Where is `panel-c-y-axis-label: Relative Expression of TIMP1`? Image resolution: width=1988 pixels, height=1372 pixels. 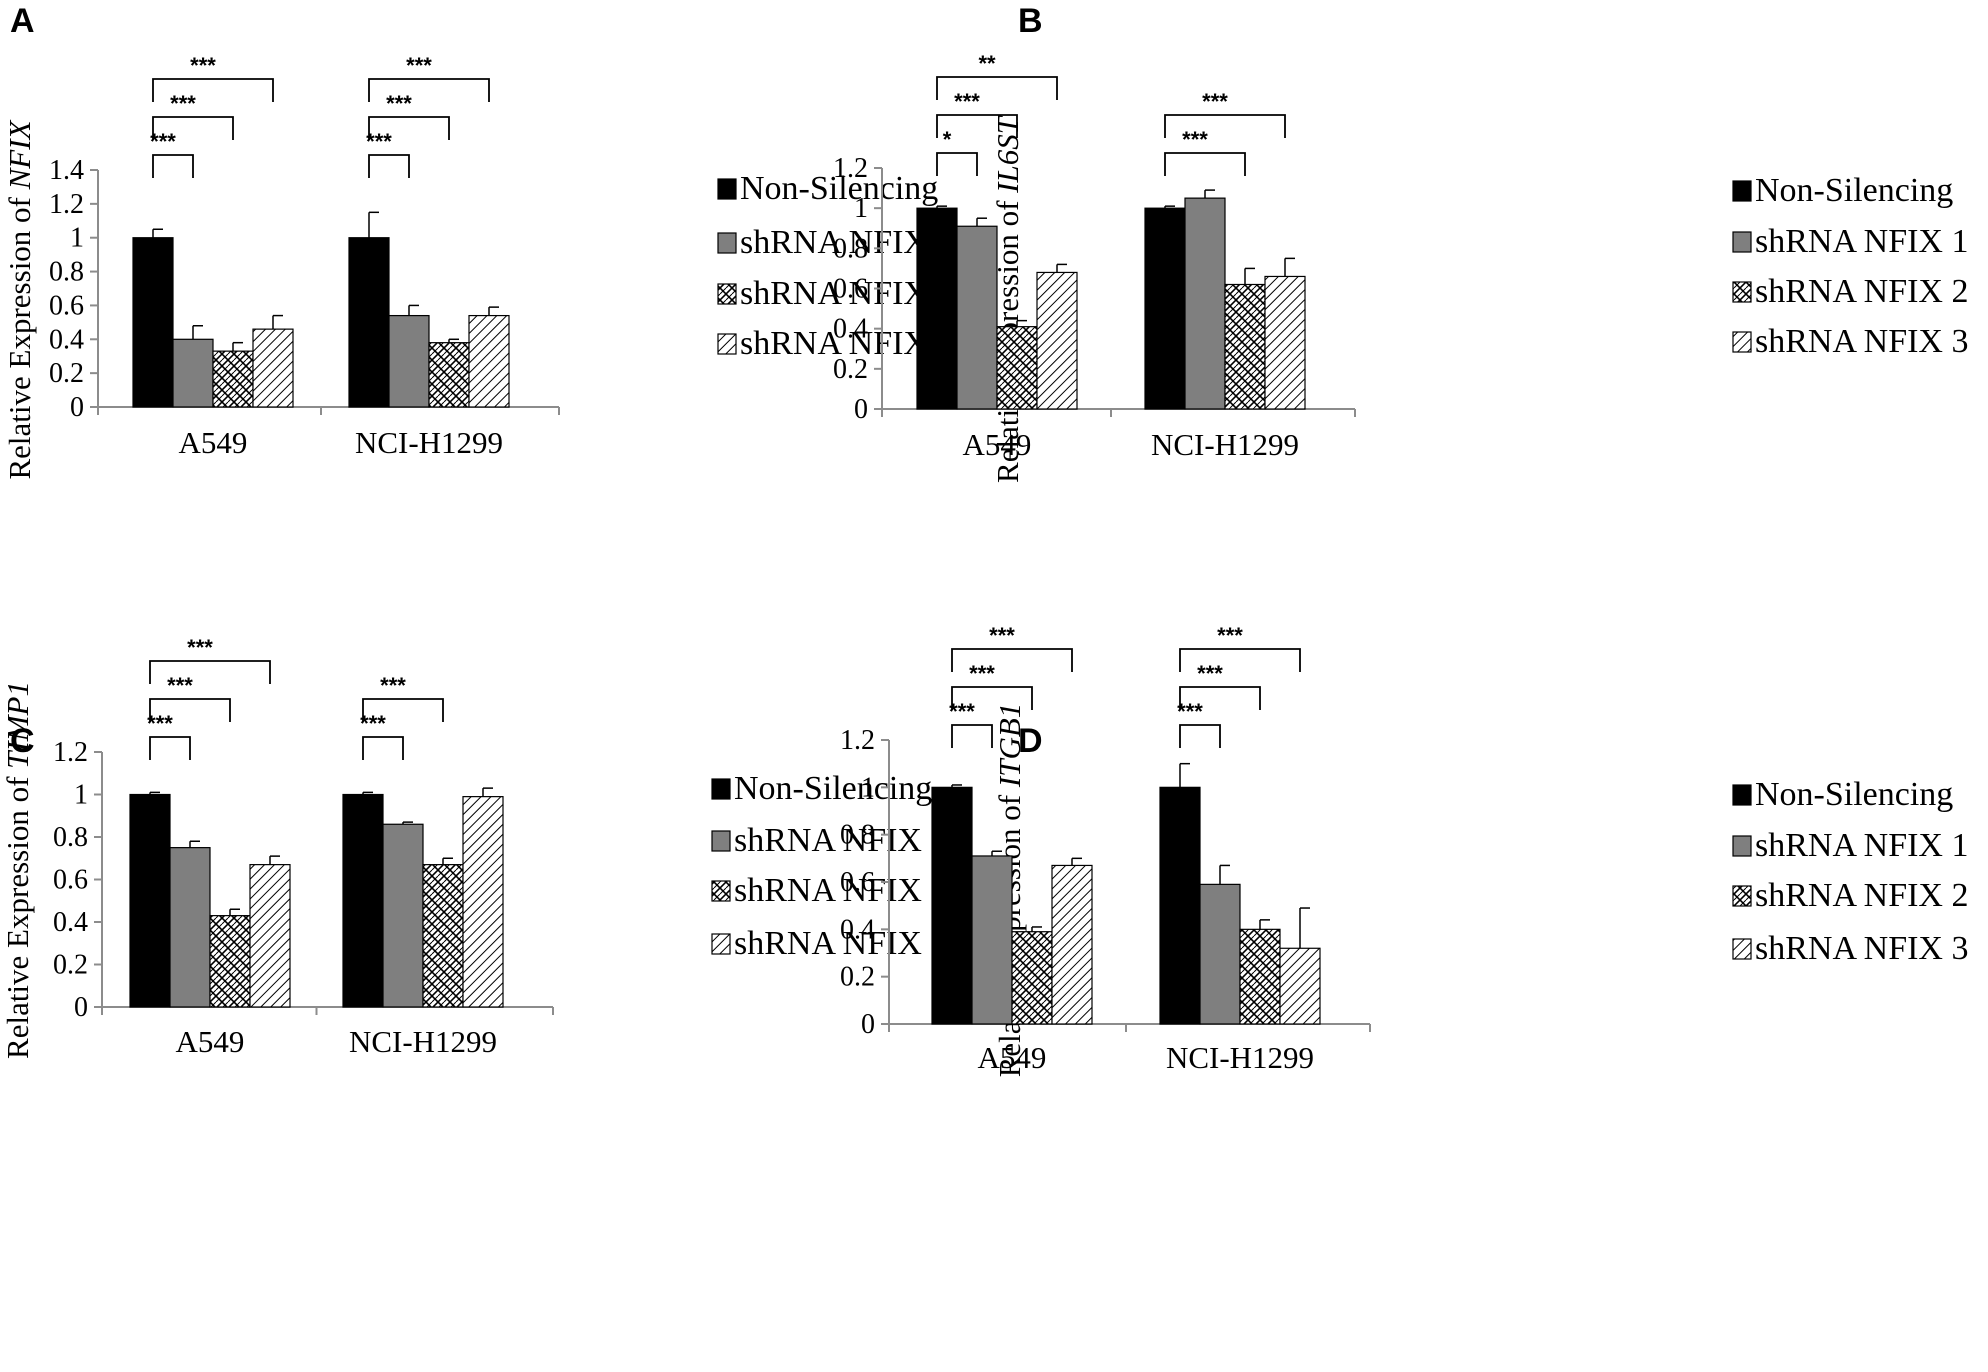 panel-c-y-axis-label: Relative Expression of TIMP1 is located at coordinates (17, 870).